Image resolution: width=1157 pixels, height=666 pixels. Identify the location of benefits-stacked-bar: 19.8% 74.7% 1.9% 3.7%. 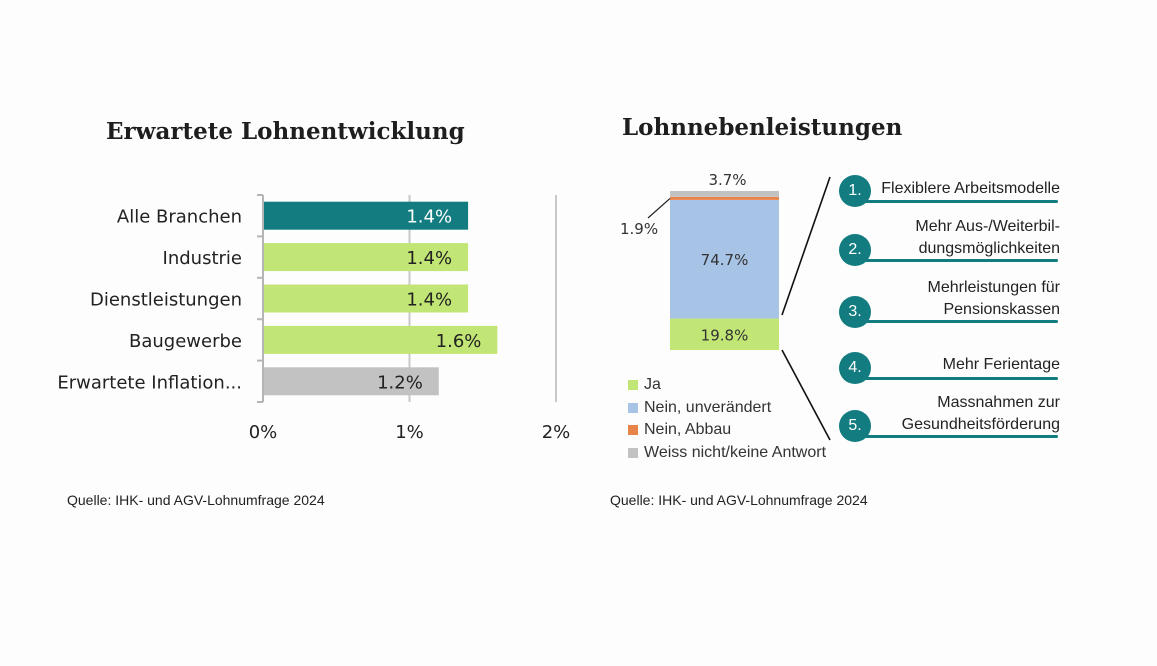
(699, 260).